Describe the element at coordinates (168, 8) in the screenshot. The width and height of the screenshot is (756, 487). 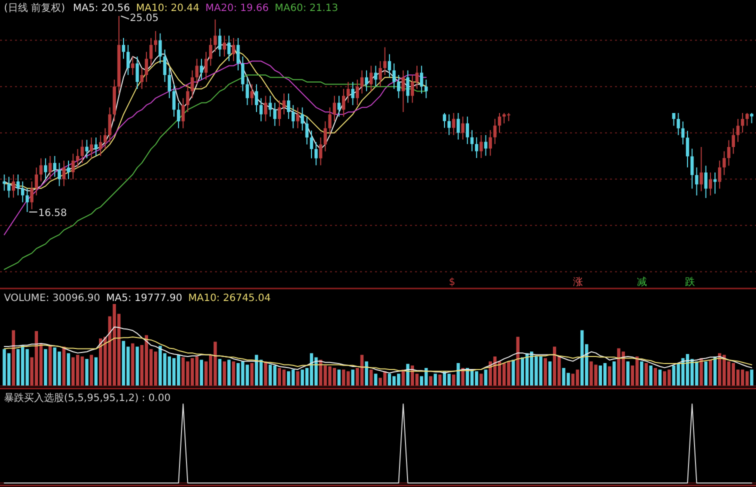
I see `text: MA10: 20.44` at that location.